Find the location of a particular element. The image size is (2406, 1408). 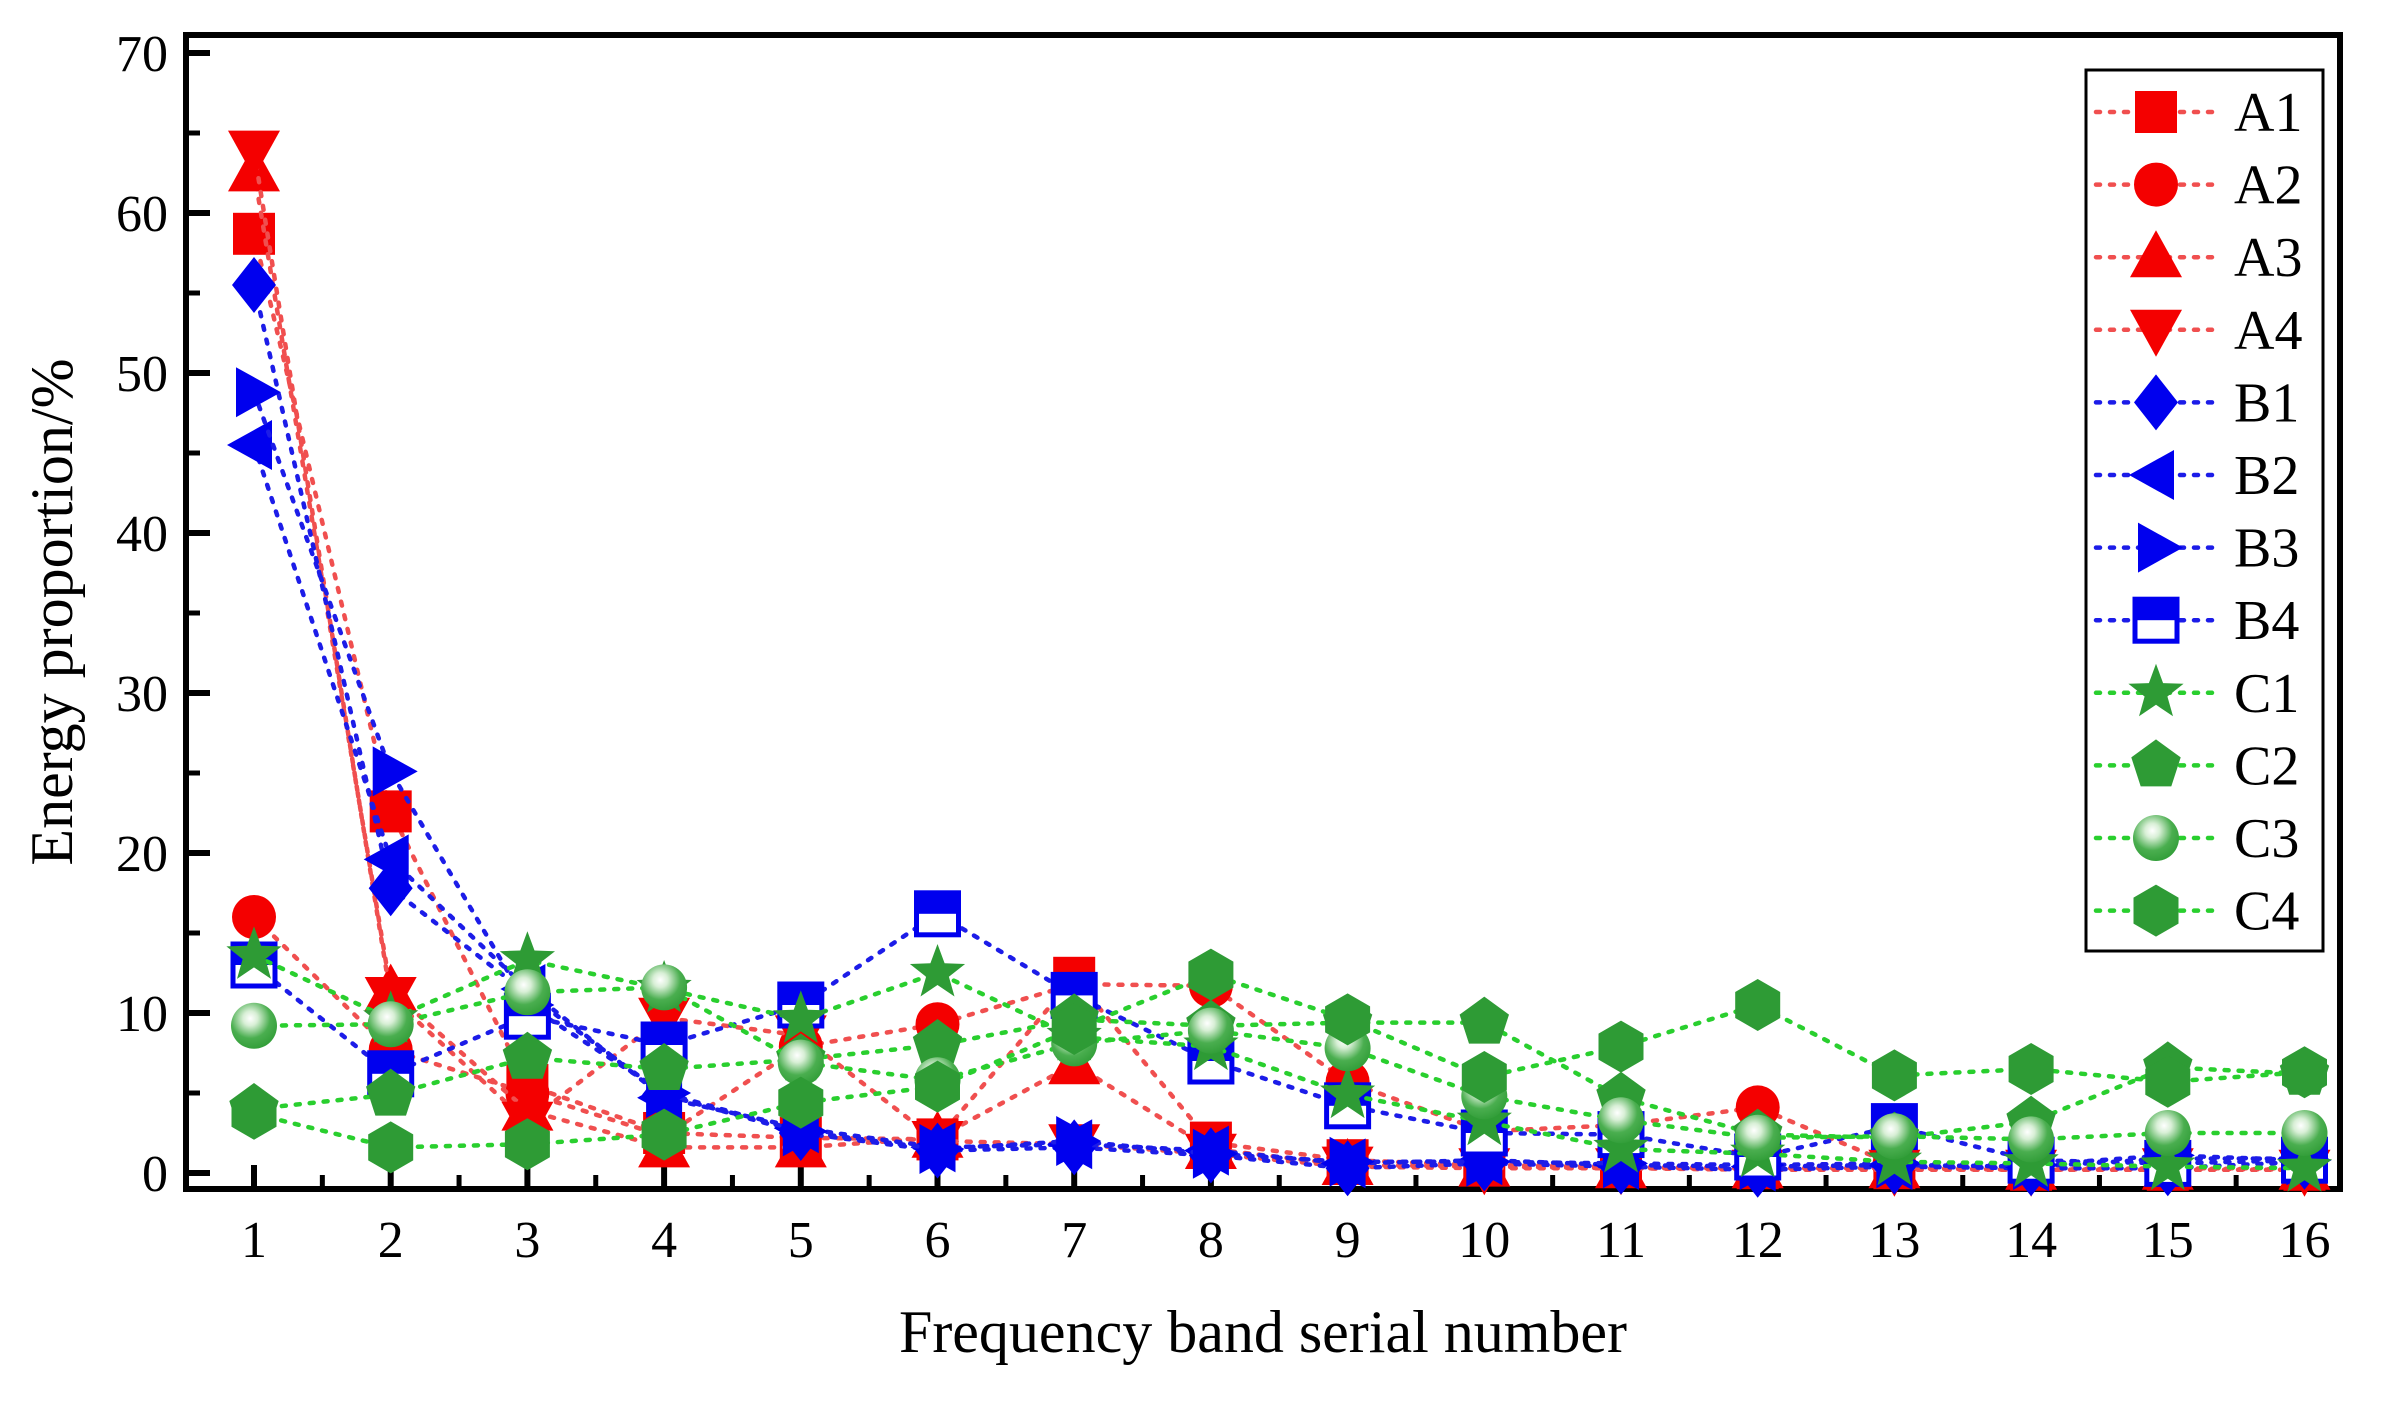

x-tick-label: 7 is located at coordinates (1074, 1240).